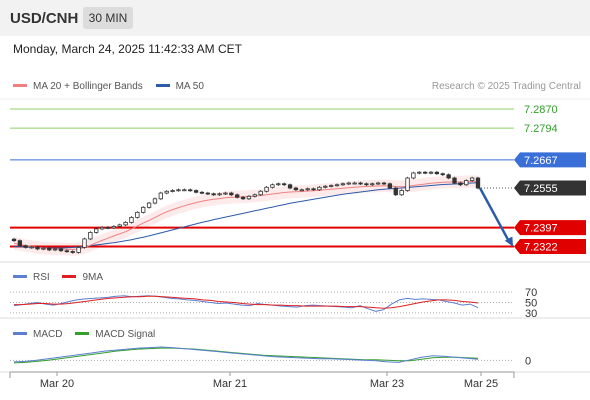 This screenshot has height=400, width=590. What do you see at coordinates (541, 229) in the screenshot?
I see `level-label-support: 7.2397` at bounding box center [541, 229].